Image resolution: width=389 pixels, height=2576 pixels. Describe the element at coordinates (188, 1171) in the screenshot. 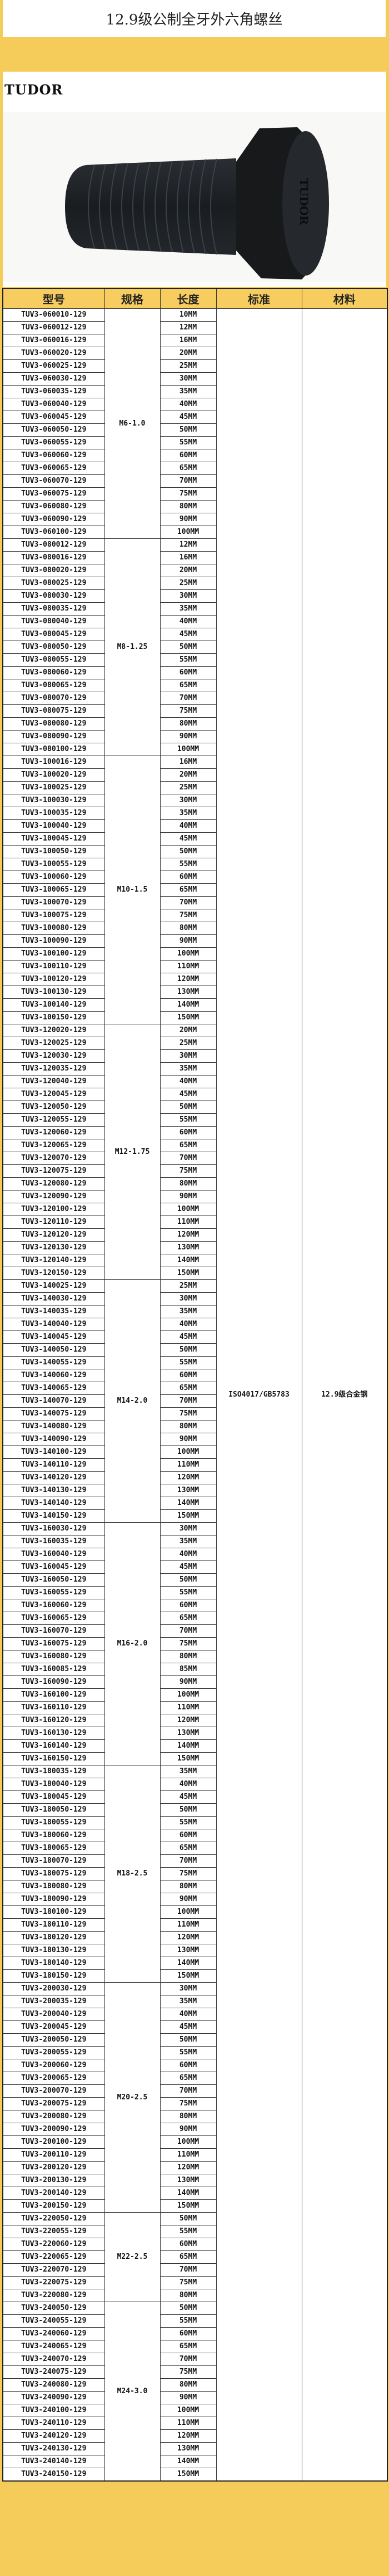

I see `length-cell: 75MM` at that location.